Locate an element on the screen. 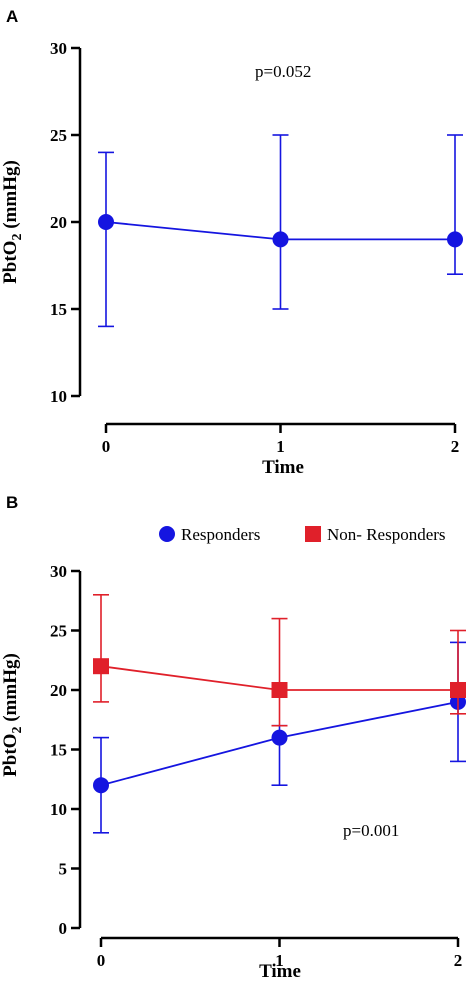 The height and width of the screenshot is (981, 469). panel-b-y-tick-label: 10 is located at coordinates (58, 809).